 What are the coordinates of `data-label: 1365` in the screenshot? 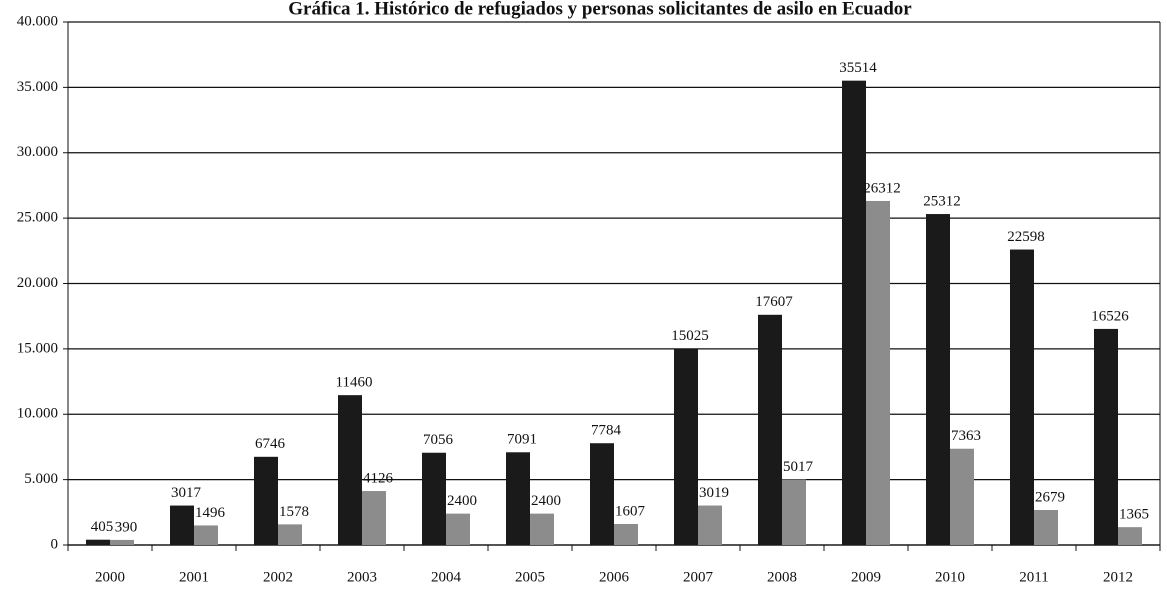 It's located at (1134, 515).